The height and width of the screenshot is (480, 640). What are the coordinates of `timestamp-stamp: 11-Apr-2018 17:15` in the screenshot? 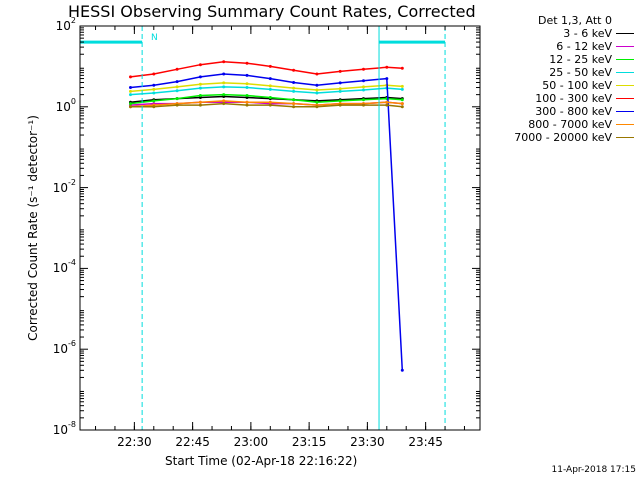 It's located at (593, 470).